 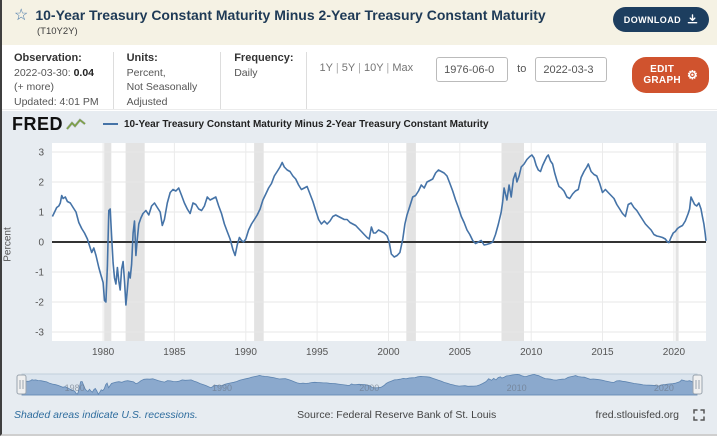 What do you see at coordinates (662, 75) in the screenshot?
I see `edit-graph-button-label: EDIT GRAPH` at bounding box center [662, 75].